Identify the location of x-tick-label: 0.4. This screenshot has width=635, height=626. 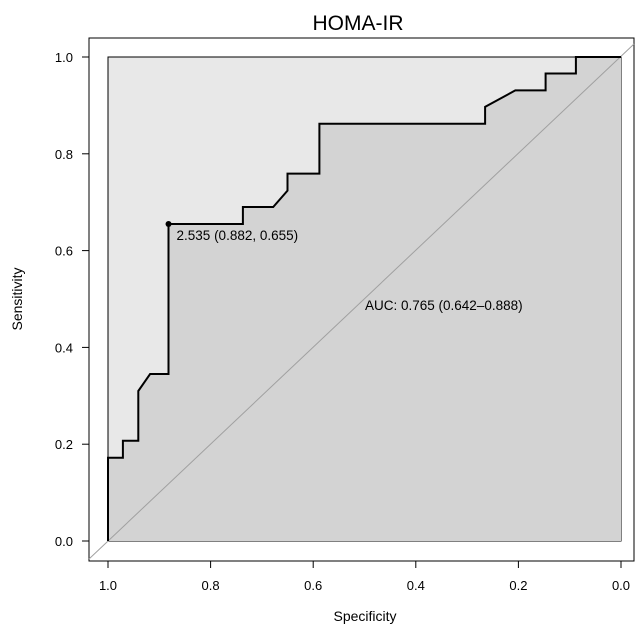
(416, 585).